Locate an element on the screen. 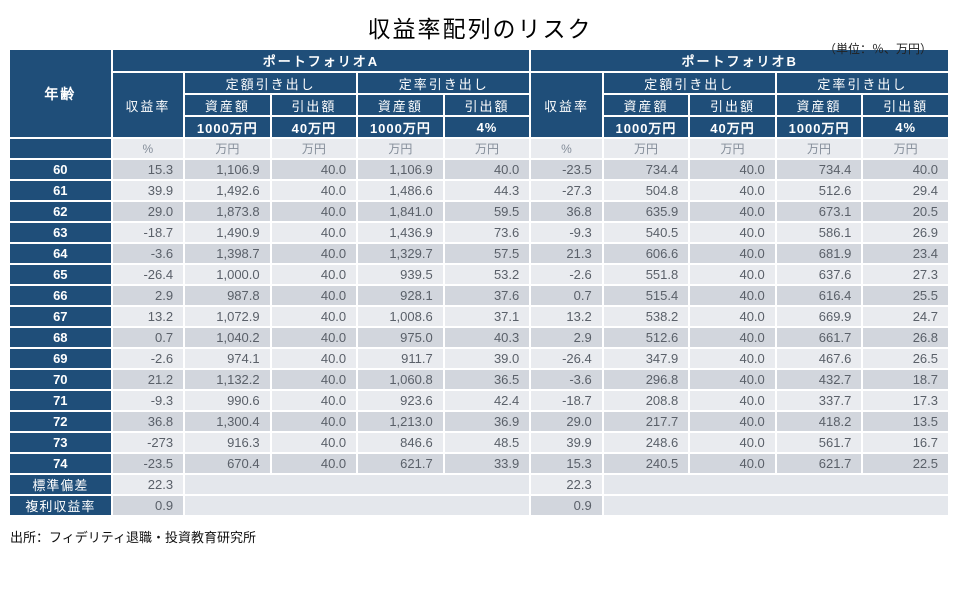  data-cell: 1,873.8 is located at coordinates (227, 211).